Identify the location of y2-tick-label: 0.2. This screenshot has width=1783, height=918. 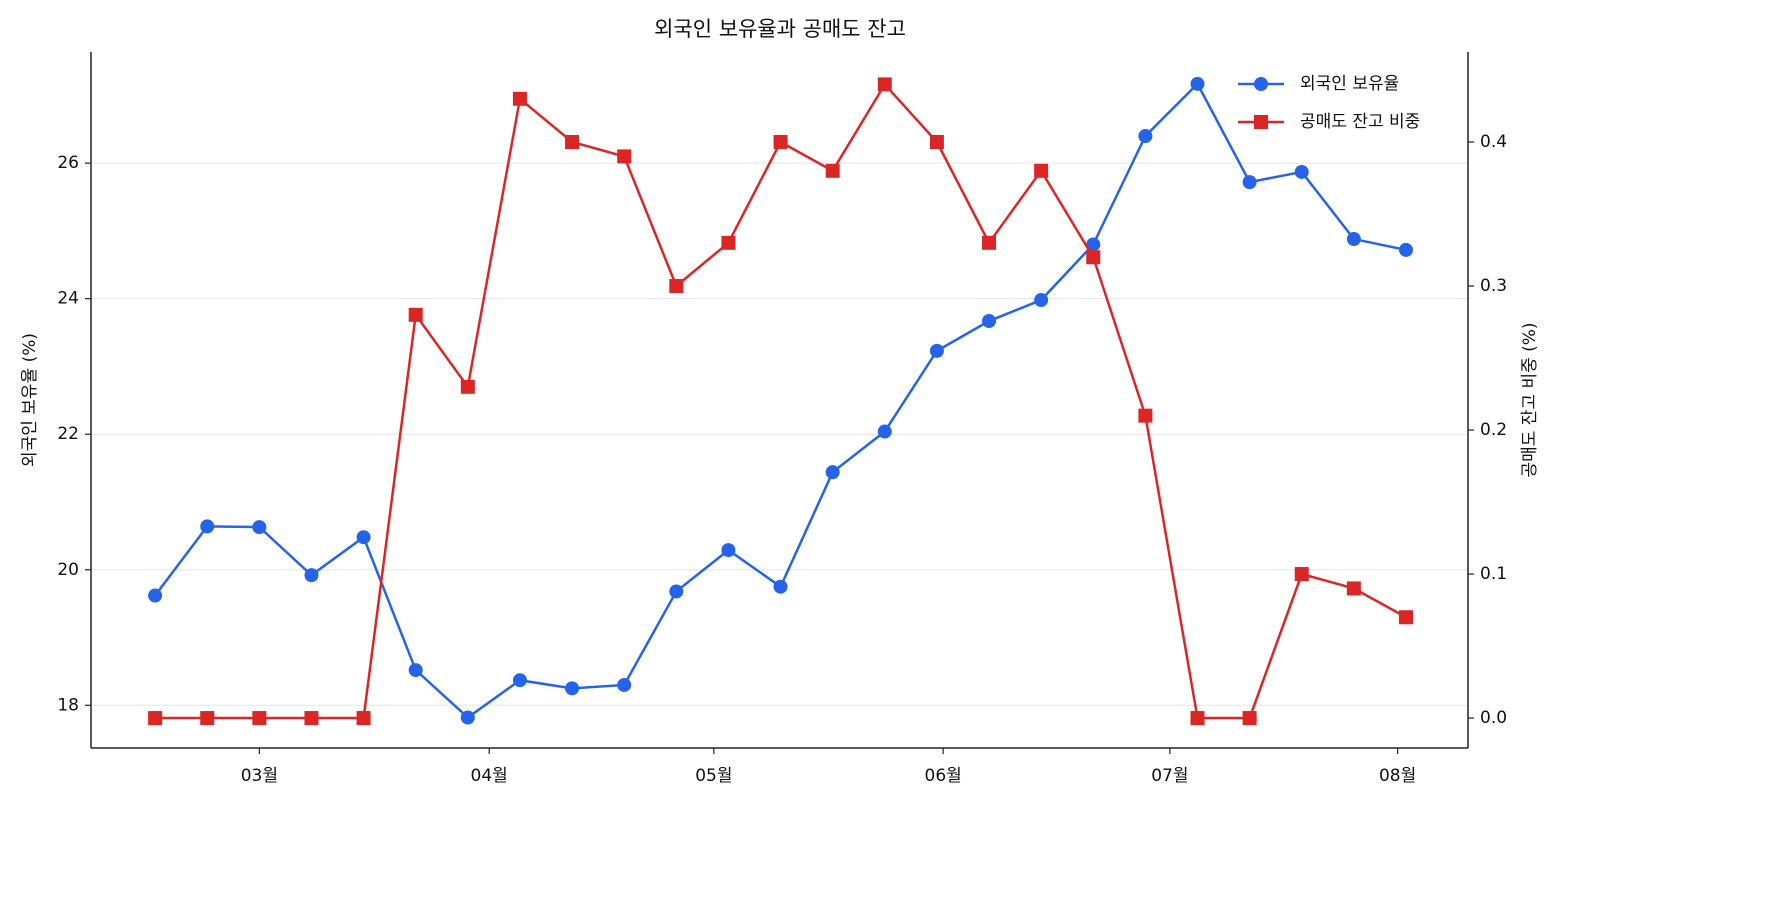
(1493, 430).